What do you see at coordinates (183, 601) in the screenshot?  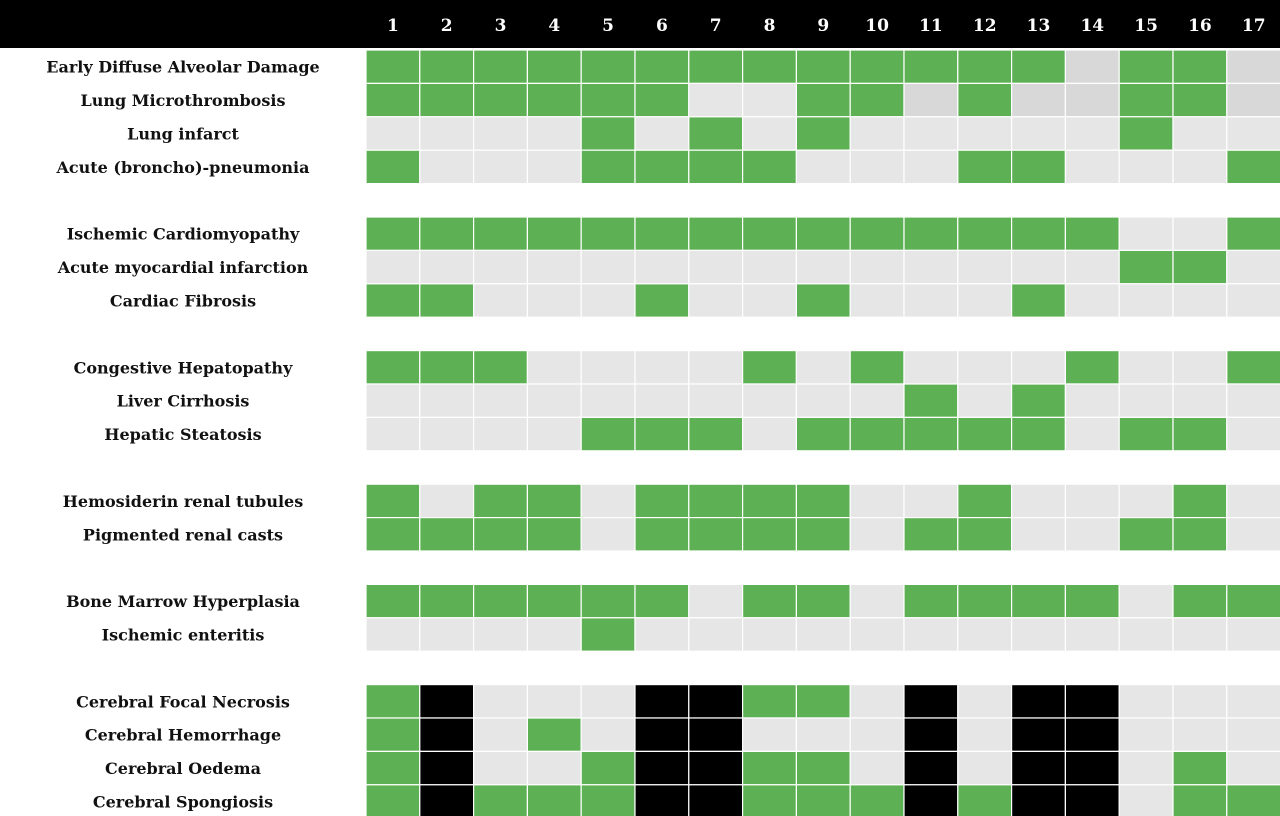 I see `row-label: Bone Marrow Hyperplasia` at bounding box center [183, 601].